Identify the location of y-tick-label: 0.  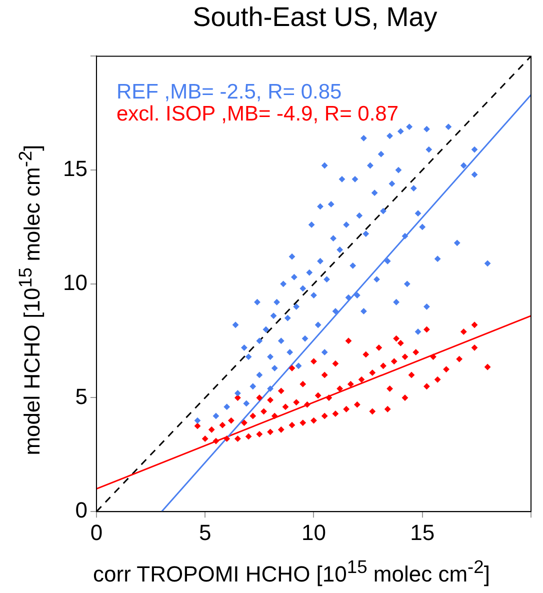
(81, 510).